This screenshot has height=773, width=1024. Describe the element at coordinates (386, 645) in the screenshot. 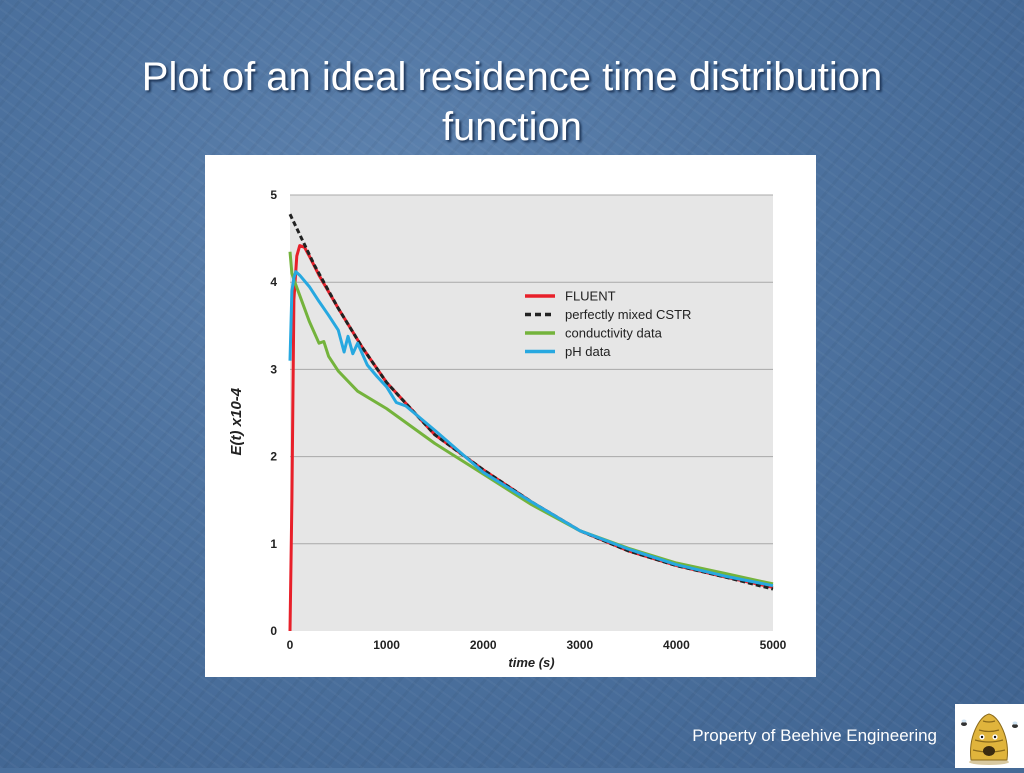

I see `x-tick-label: 1000` at that location.